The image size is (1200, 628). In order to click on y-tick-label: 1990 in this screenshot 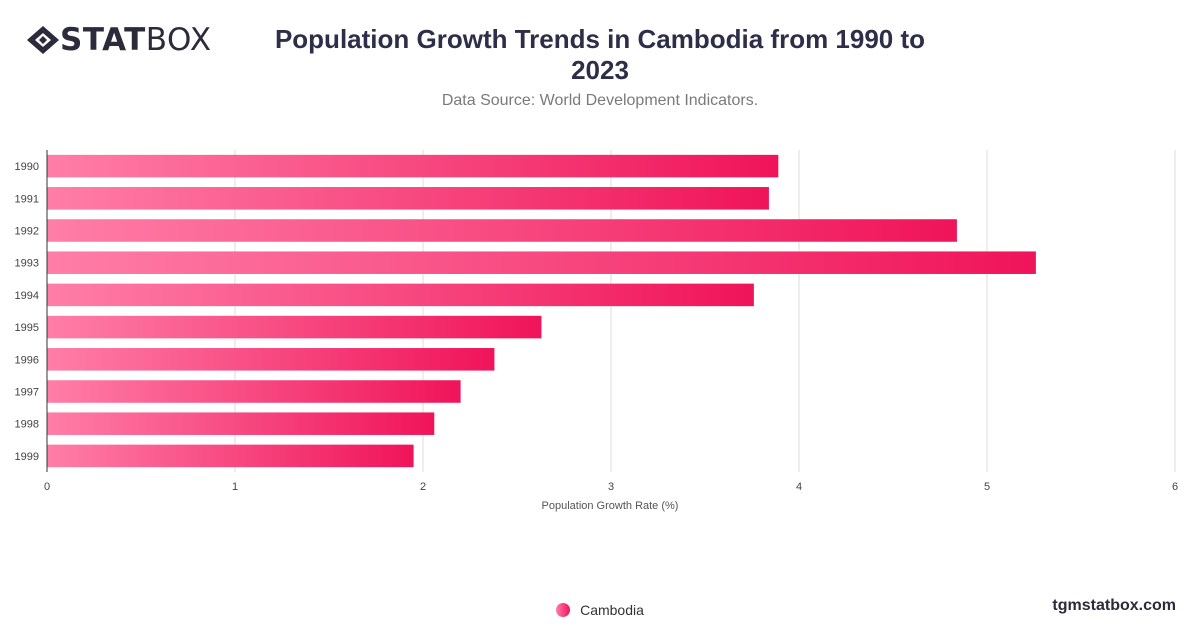, I will do `click(27, 167)`.